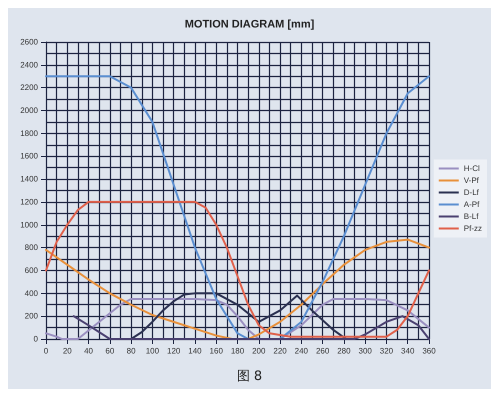 The image size is (499, 397). I want to click on x-tick-label: 60, so click(110, 351).